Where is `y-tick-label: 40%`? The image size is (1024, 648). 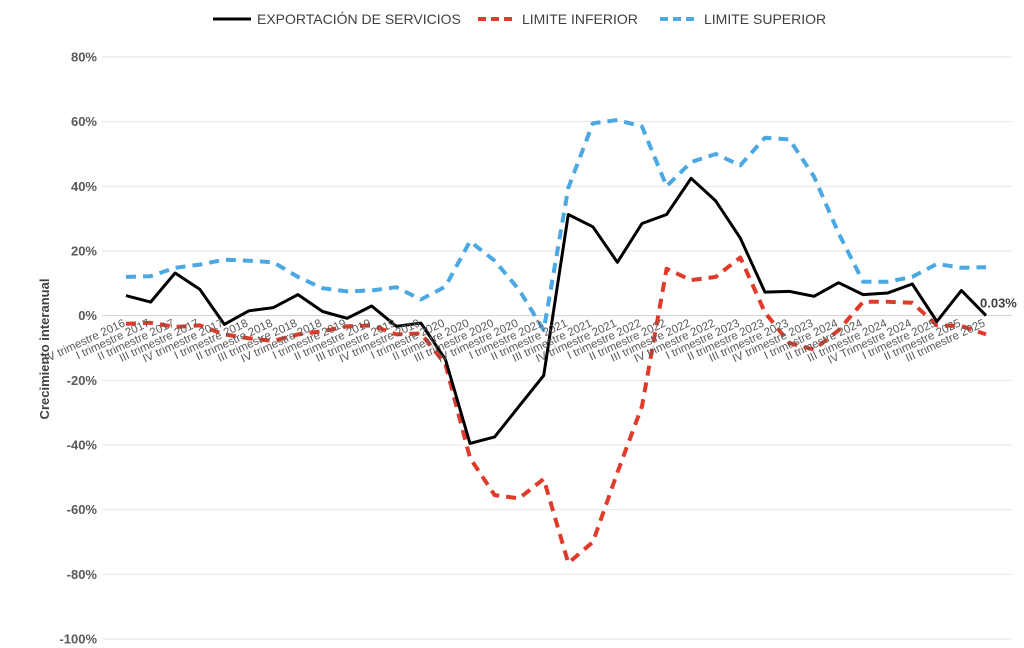
y-tick-label: 40% is located at coordinates (84, 186).